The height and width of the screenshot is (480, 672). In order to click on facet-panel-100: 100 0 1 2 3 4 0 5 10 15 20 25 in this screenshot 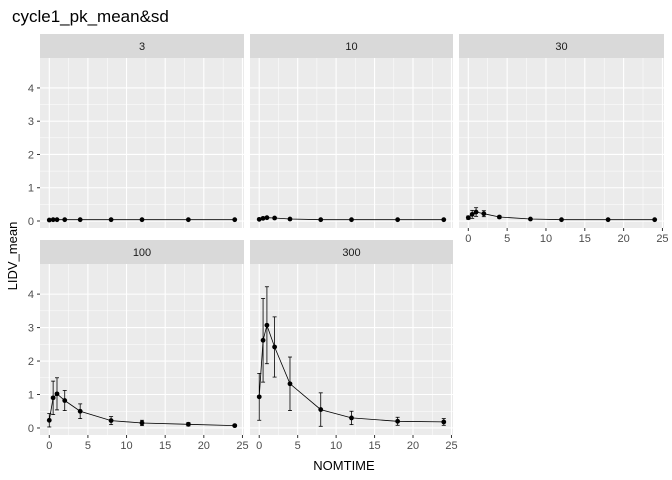, I will do `click(138, 346)`.